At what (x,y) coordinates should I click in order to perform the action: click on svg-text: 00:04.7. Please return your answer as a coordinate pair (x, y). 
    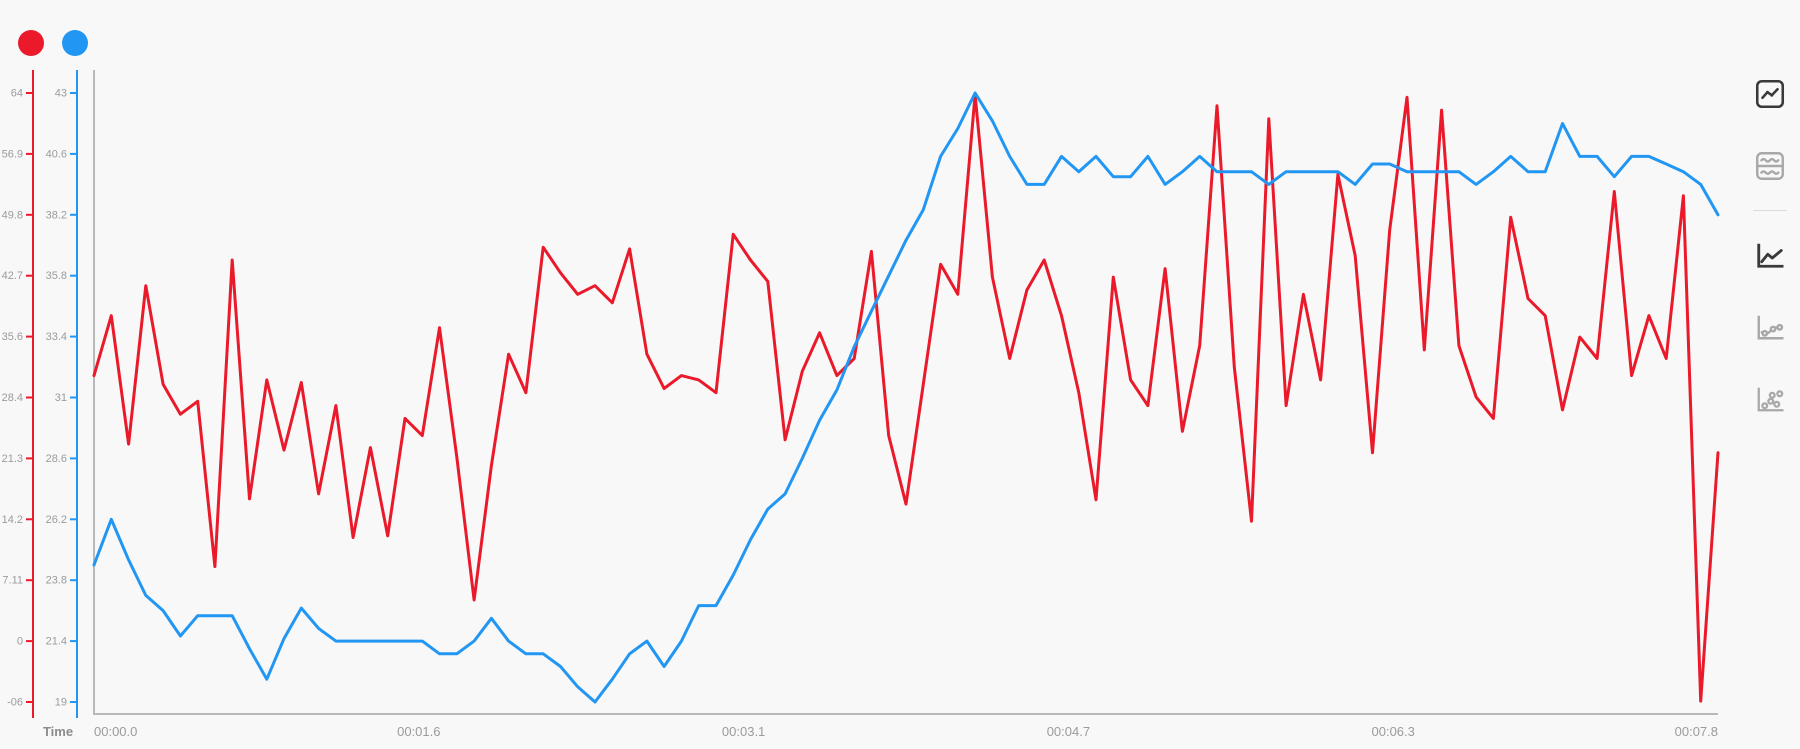
    Looking at the image, I should click on (1068, 731).